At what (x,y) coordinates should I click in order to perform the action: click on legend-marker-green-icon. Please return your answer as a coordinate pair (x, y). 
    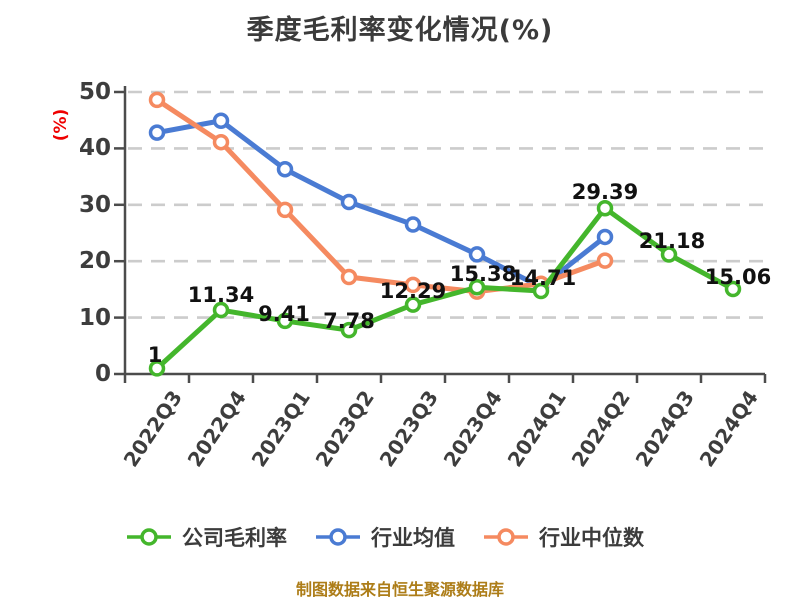
    Looking at the image, I should click on (149, 537).